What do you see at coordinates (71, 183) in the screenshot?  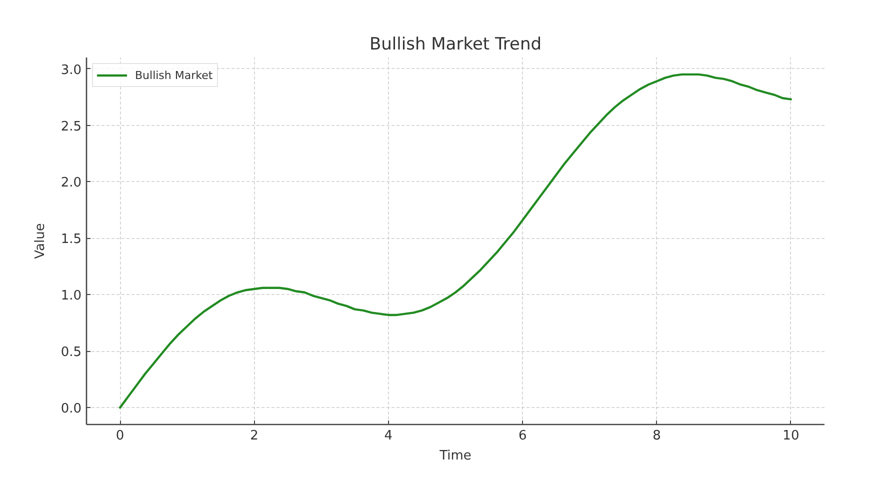 I see `y-tick-label: 2.0` at bounding box center [71, 183].